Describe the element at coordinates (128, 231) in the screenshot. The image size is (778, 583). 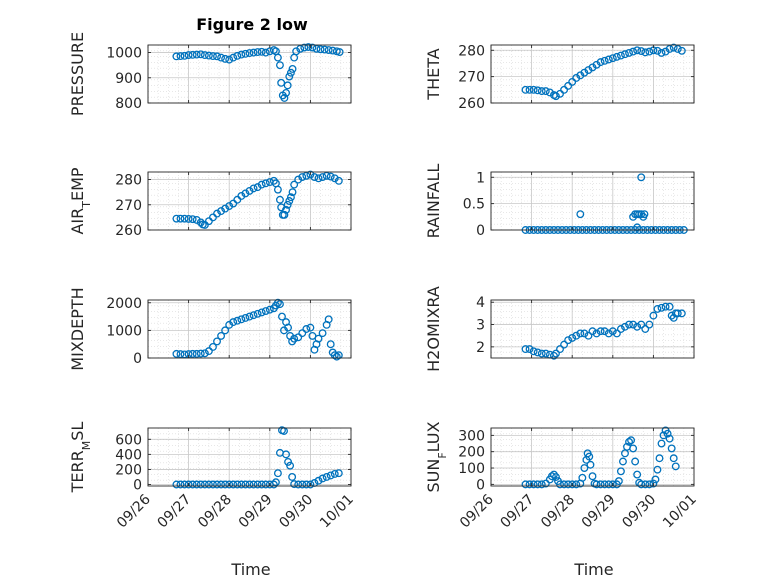
I see `y-tick-label: 260` at that location.